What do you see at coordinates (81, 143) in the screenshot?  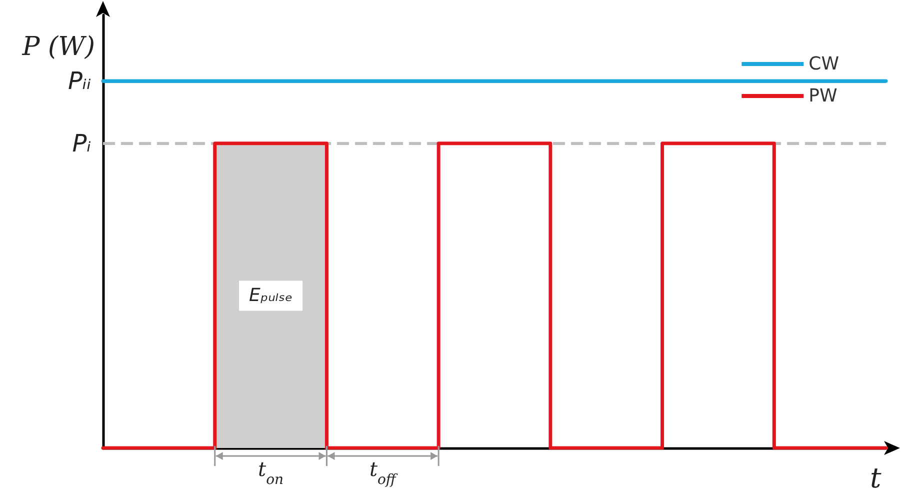 I see `ref-line-label: Pᵢ` at bounding box center [81, 143].